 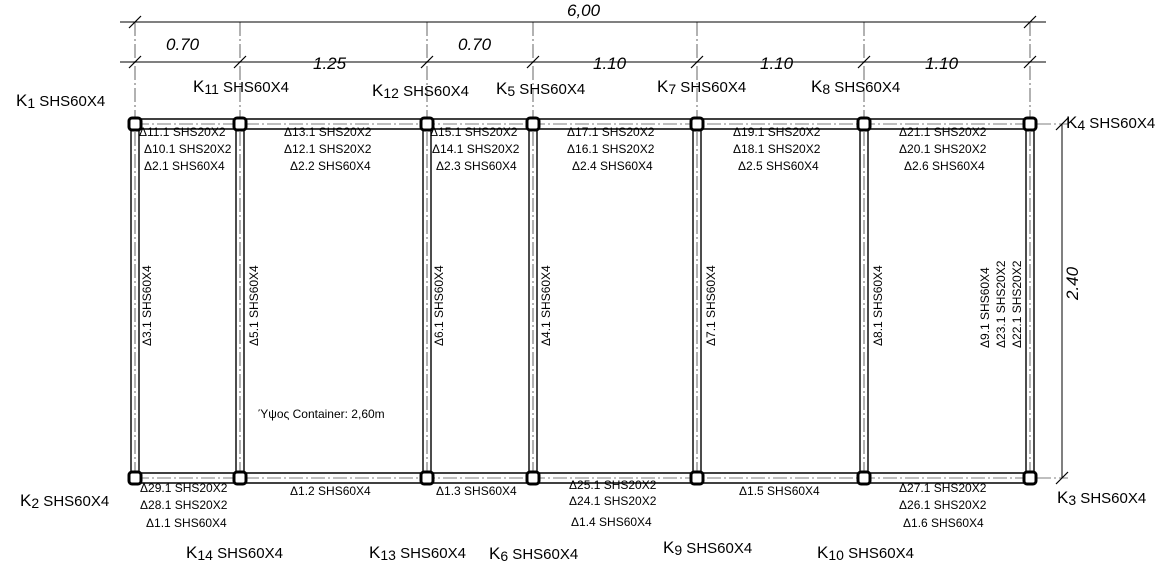 I want to click on bay-dimension-label: 1.25, so click(x=330, y=63).